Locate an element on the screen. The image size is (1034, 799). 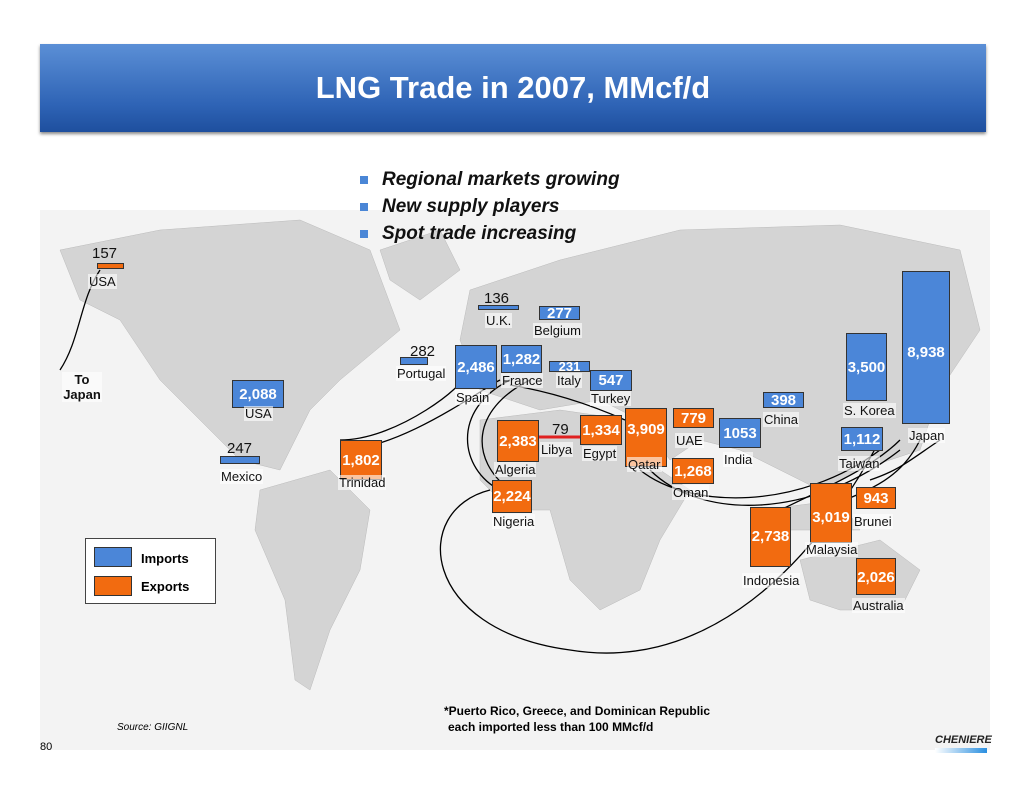
india-label: India is located at coordinates (738, 459).